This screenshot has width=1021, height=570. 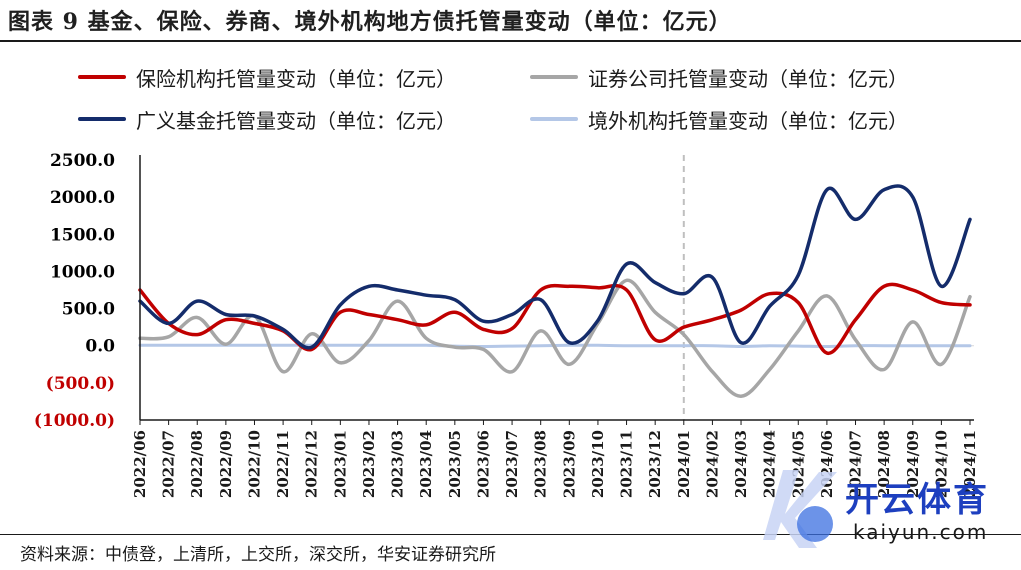 I want to click on watermark-k-icon, so click(x=800, y=509).